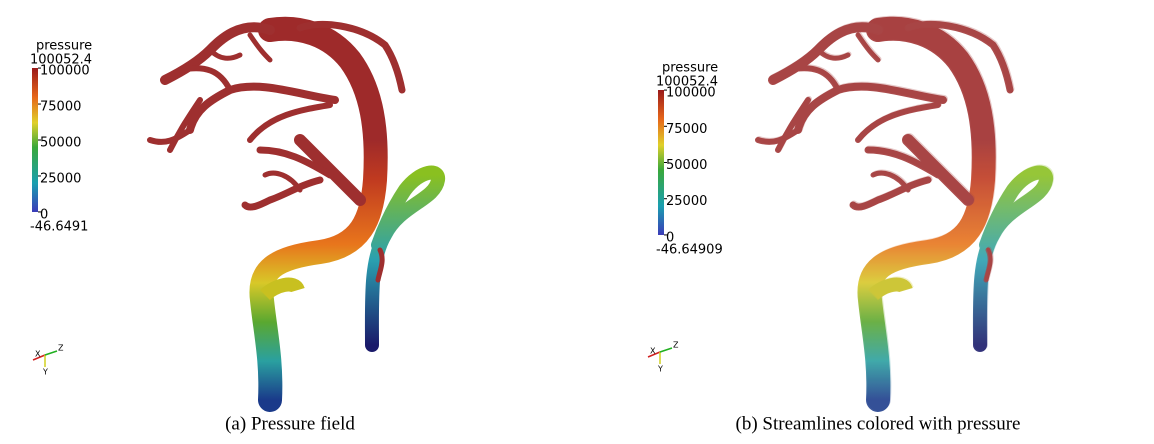 This screenshot has width=1154, height=444. Describe the element at coordinates (689, 250) in the screenshot. I see `colorbar-min: -46.64909` at that location.